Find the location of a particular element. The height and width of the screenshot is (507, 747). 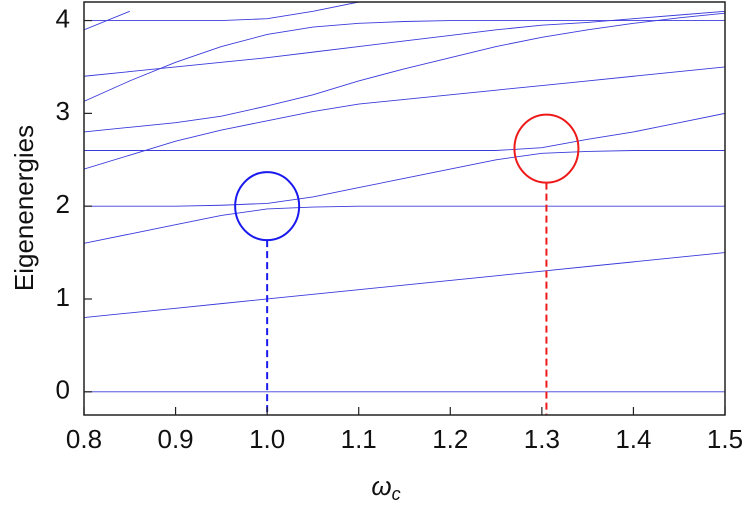

x-axis-label: ωc is located at coordinates (385, 487).